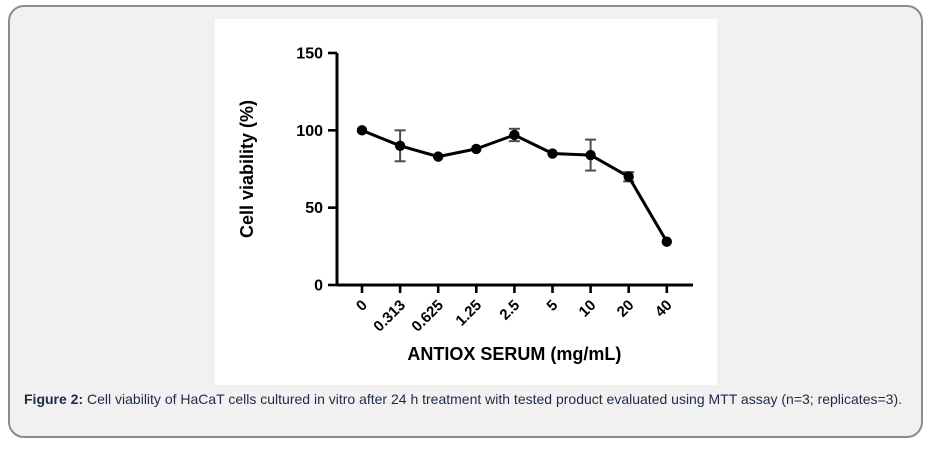  I want to click on x-tick-label: 10, so click(588, 309).